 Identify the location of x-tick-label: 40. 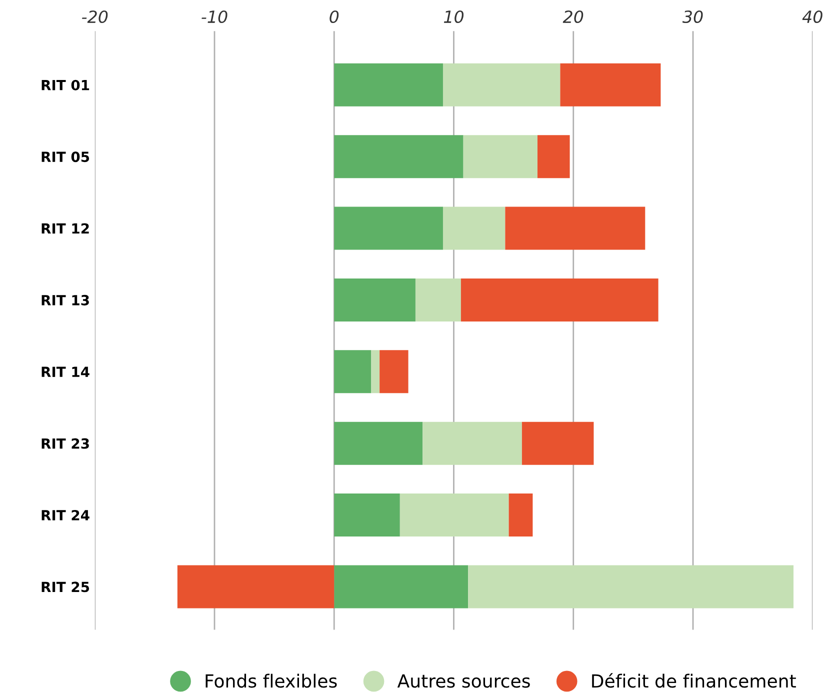
(812, 17).